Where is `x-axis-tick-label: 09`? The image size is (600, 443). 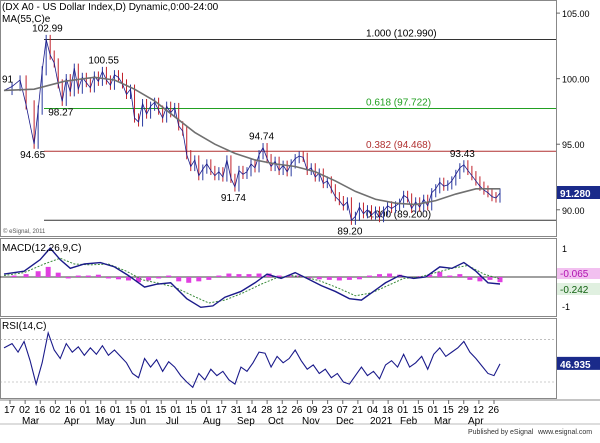
x-axis-tick-label: 09 is located at coordinates (313, 410).